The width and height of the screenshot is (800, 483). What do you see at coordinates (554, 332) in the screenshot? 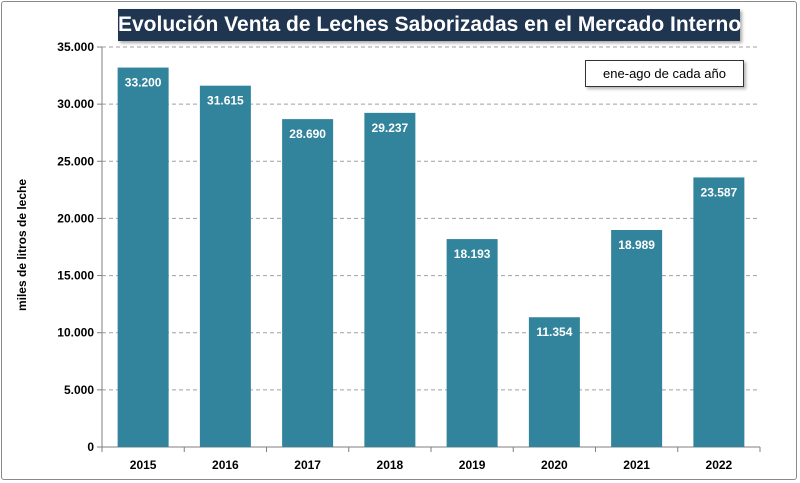
I see `data-label-2020: 11.354` at bounding box center [554, 332].